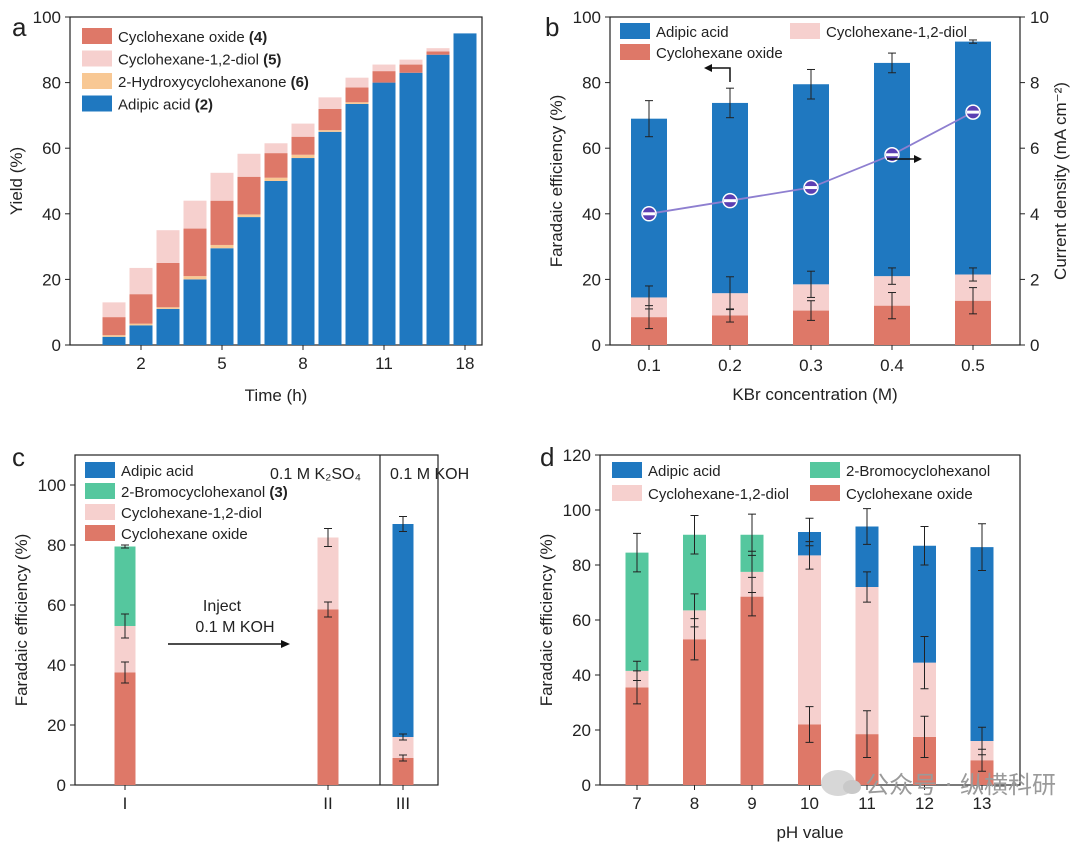 This screenshot has width=1080, height=844. Describe the element at coordinates (125, 803) in the screenshot. I see `x-tick-label: I` at that location.